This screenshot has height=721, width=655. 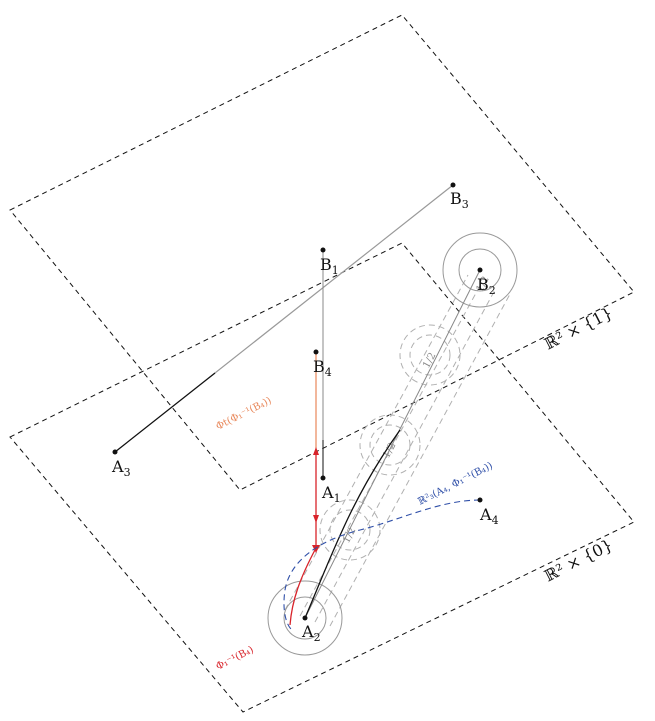 I want to click on annotation-phi-t: Φt(Φ₁⁻¹(B₄)), so click(x=243, y=413).